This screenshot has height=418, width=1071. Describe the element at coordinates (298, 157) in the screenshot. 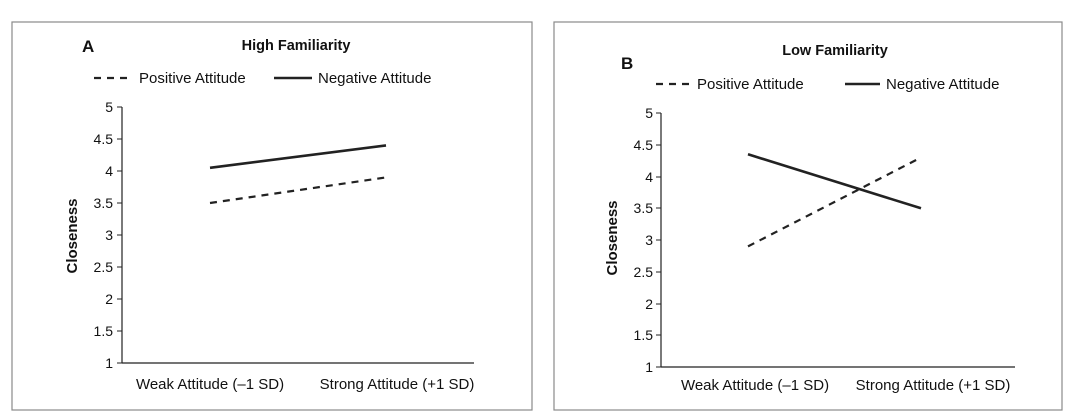

I see `panel-a-series-negative-line` at that location.